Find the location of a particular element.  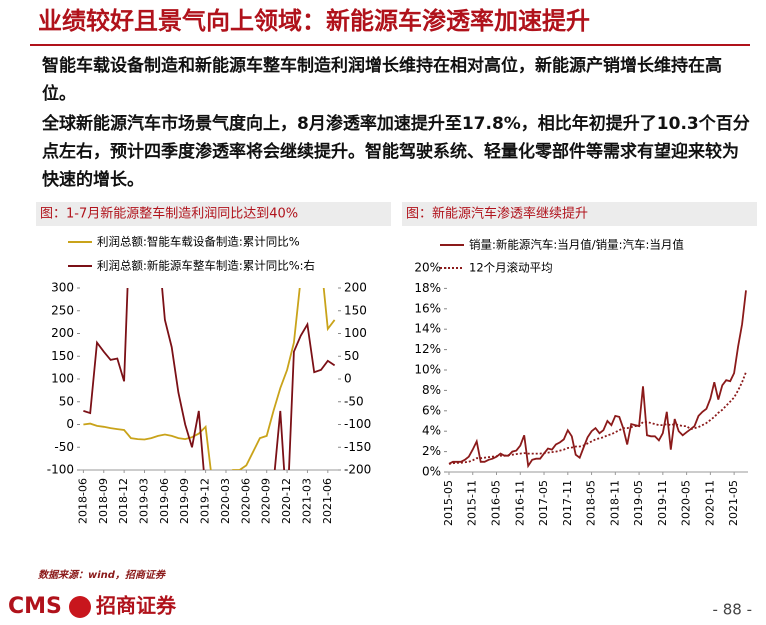

x-tick-label: 2020-12 is located at coordinates (286, 501).